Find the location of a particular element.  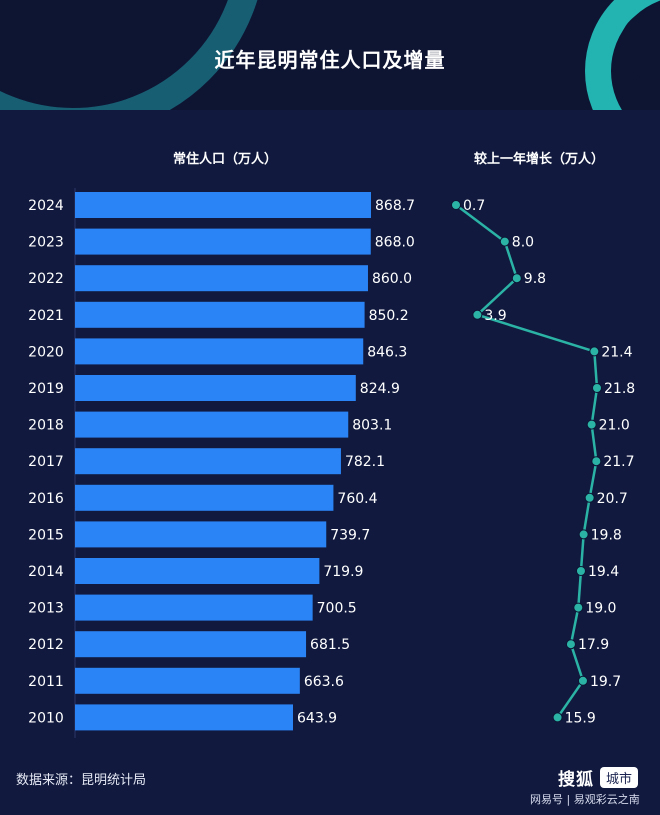

growth-value-label: 8.0 is located at coordinates (523, 243).